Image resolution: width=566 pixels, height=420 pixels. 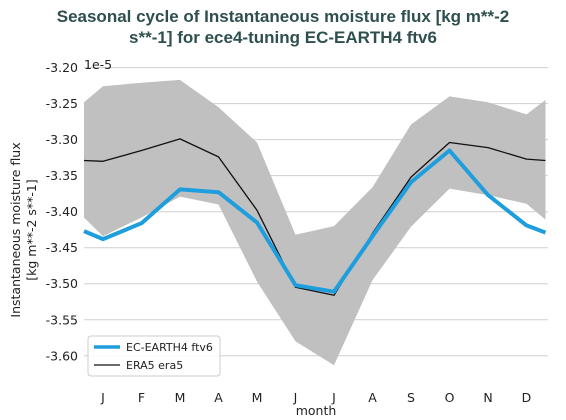 I want to click on legend-frame, so click(x=154, y=356).